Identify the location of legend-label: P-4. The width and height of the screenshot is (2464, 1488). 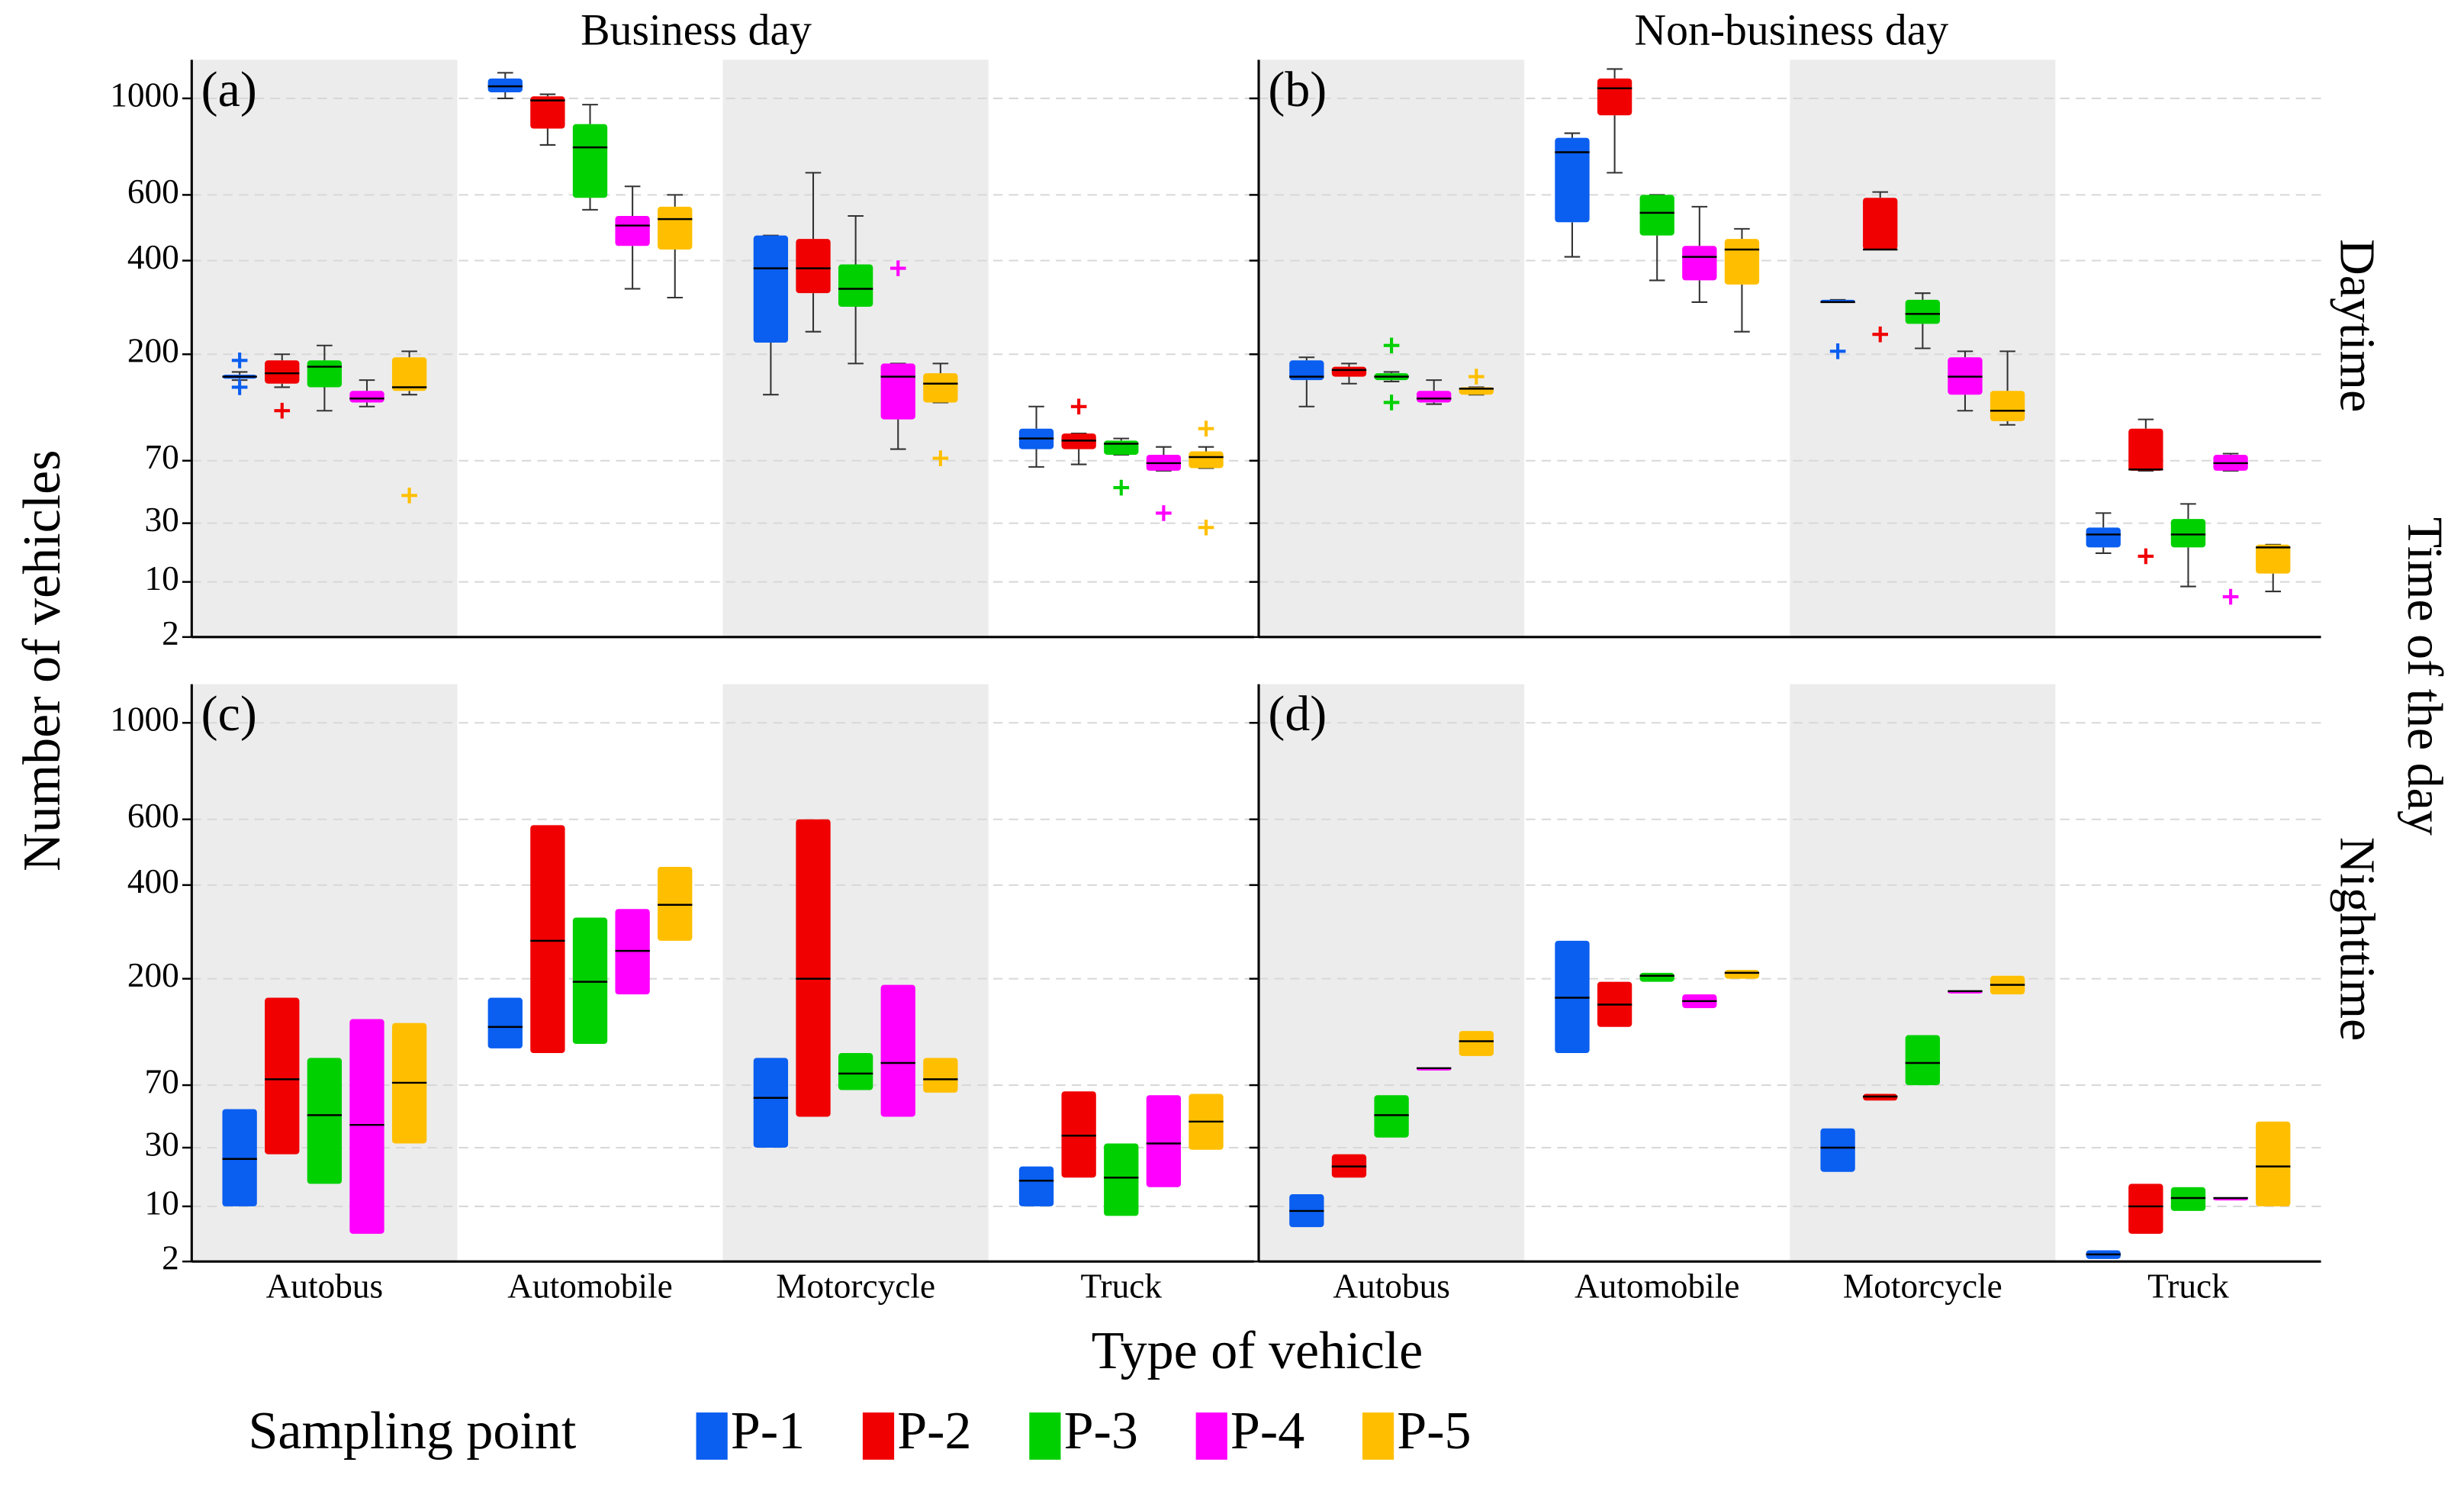
(1267, 1431).